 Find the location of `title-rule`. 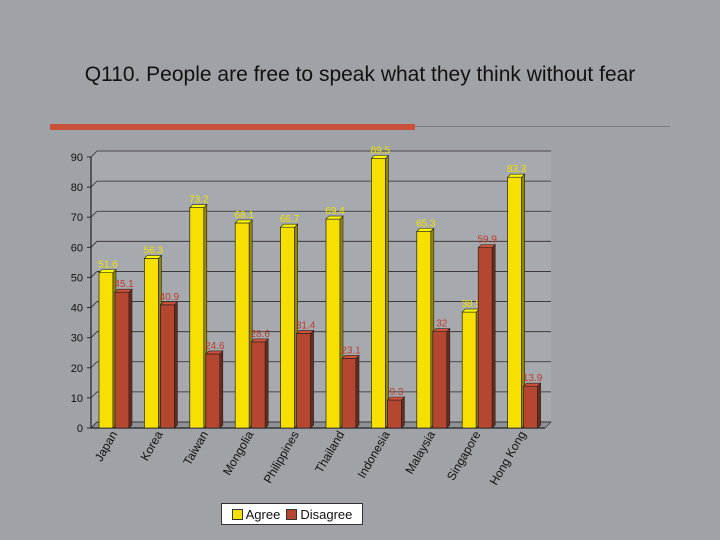

title-rule is located at coordinates (542, 126).